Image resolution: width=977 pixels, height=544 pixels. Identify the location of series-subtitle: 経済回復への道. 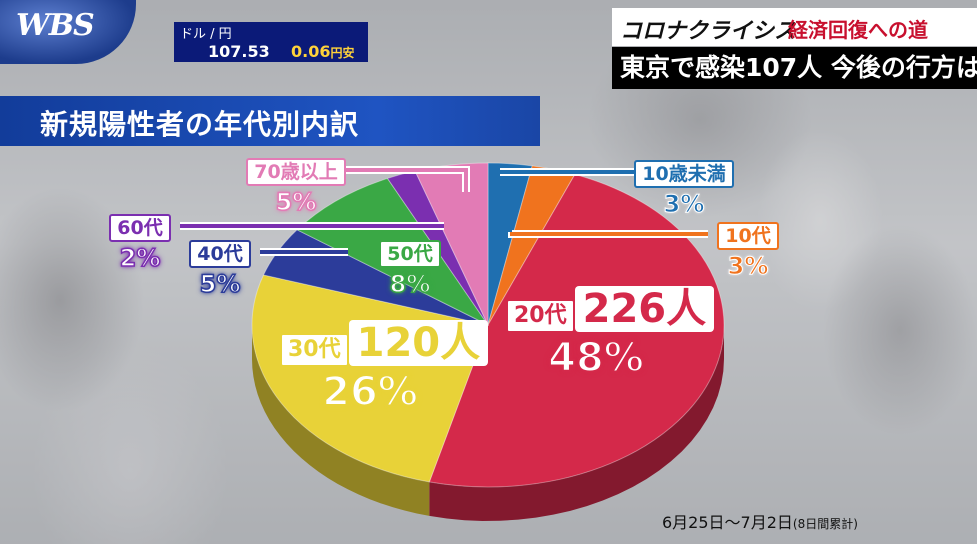
(858, 30).